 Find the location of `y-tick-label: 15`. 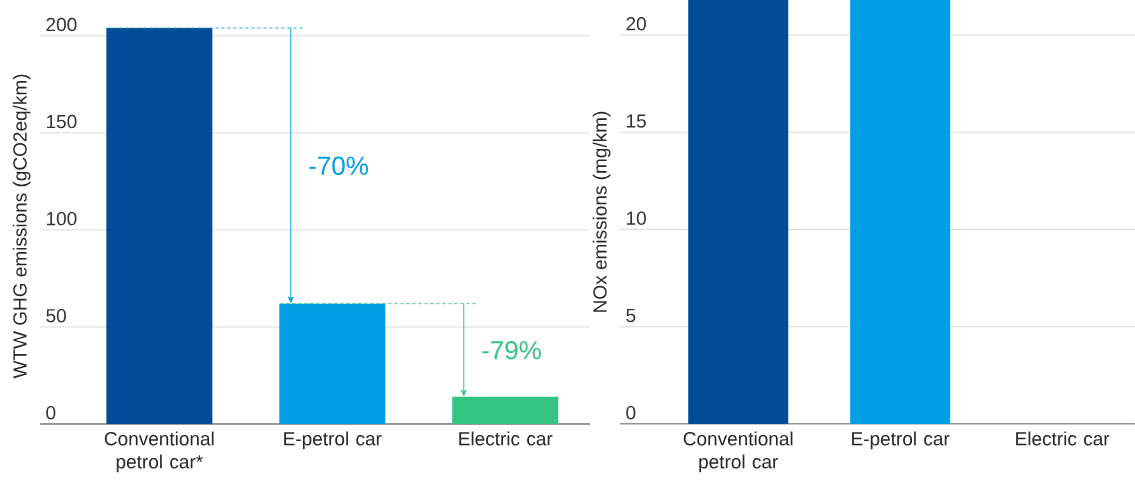

y-tick-label: 15 is located at coordinates (636, 121).